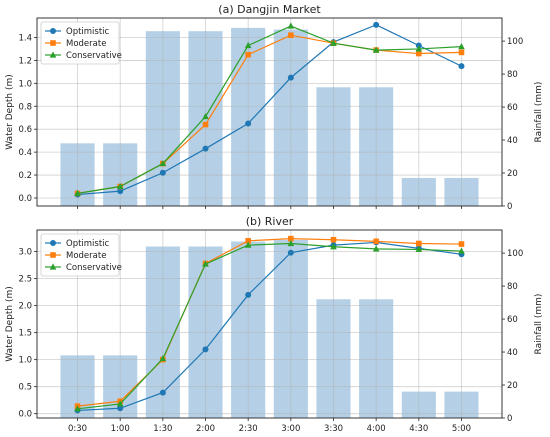 This screenshot has height=437, width=550. Describe the element at coordinates (461, 429) in the screenshot. I see `x-tick-label: 5:00` at that location.